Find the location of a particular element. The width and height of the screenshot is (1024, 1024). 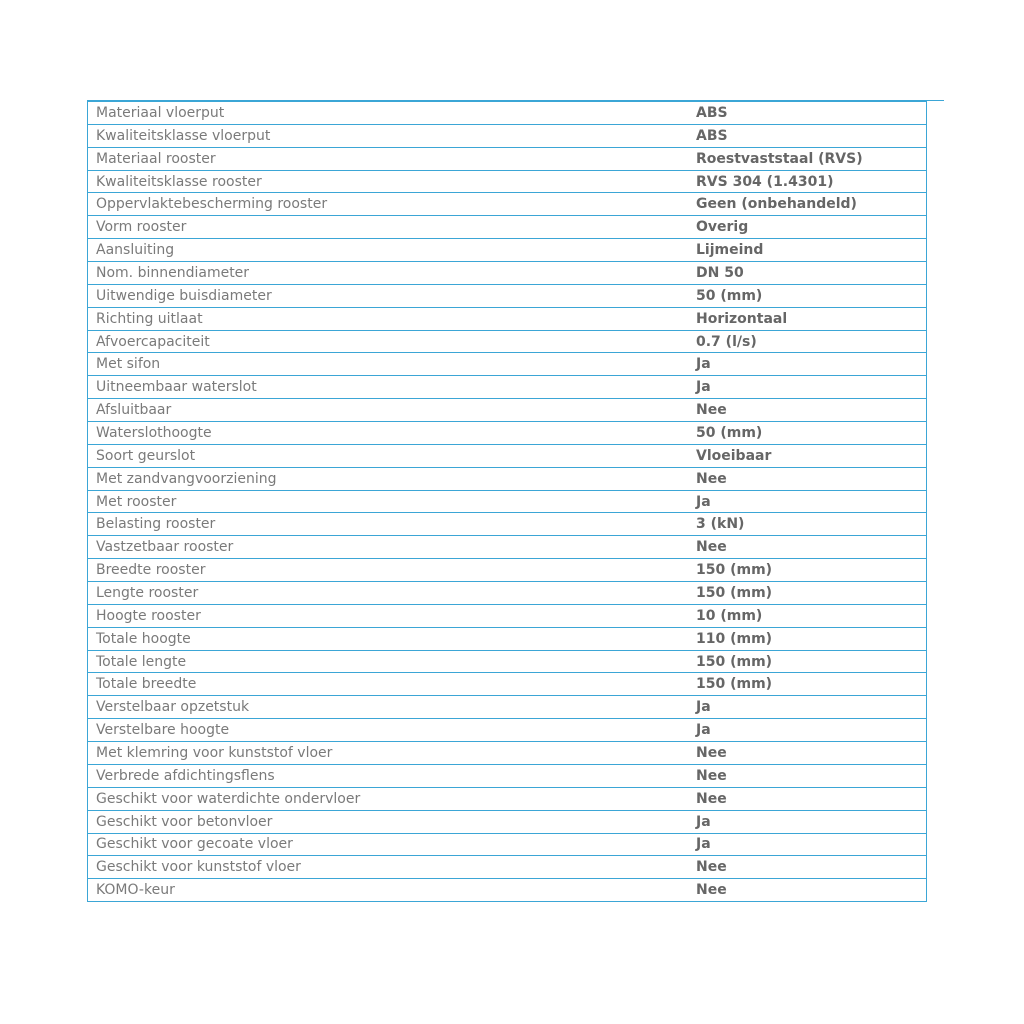

spec-label: Uitneembaar waterslot is located at coordinates (176, 387).